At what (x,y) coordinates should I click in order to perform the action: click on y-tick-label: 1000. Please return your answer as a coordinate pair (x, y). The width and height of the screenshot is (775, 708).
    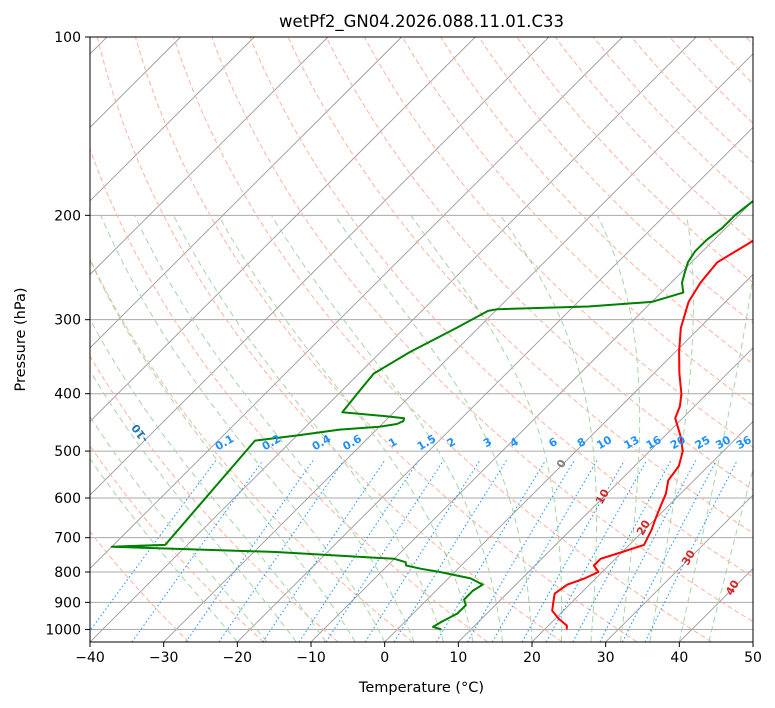
    Looking at the image, I should click on (63, 630).